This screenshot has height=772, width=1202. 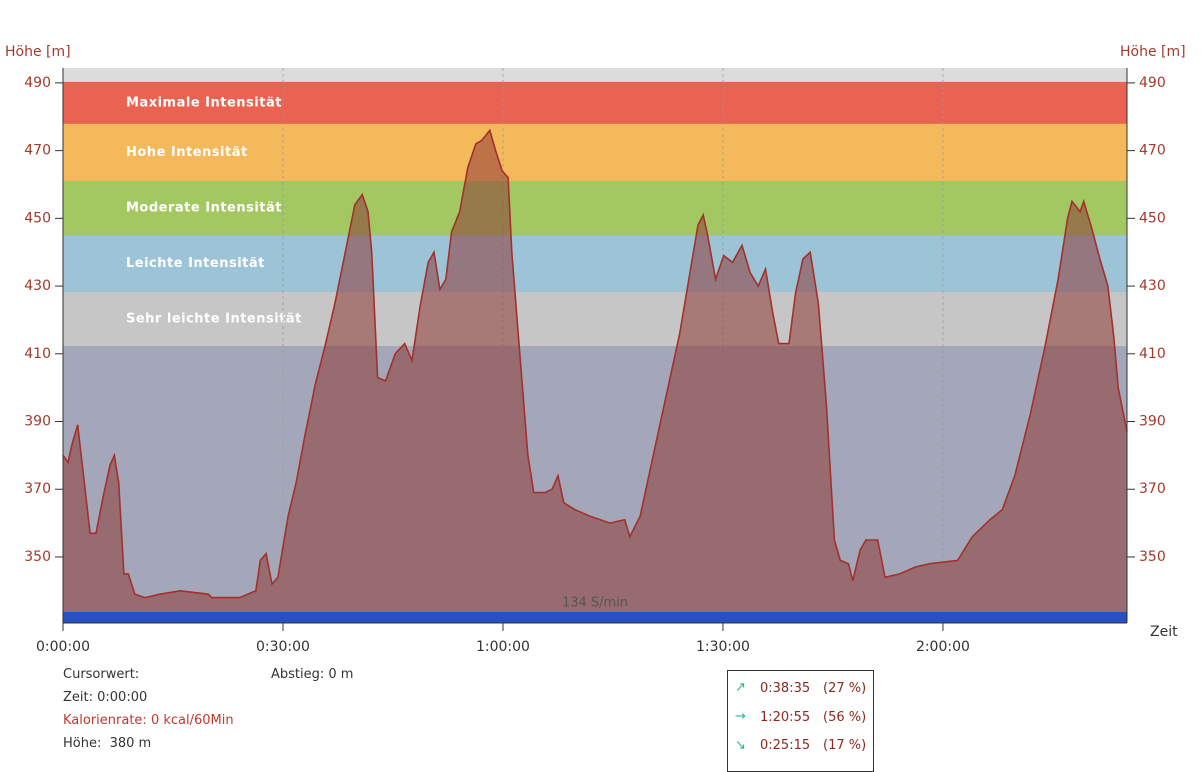 I want to click on heart-rate-label: 134 S/min, so click(x=595, y=603).